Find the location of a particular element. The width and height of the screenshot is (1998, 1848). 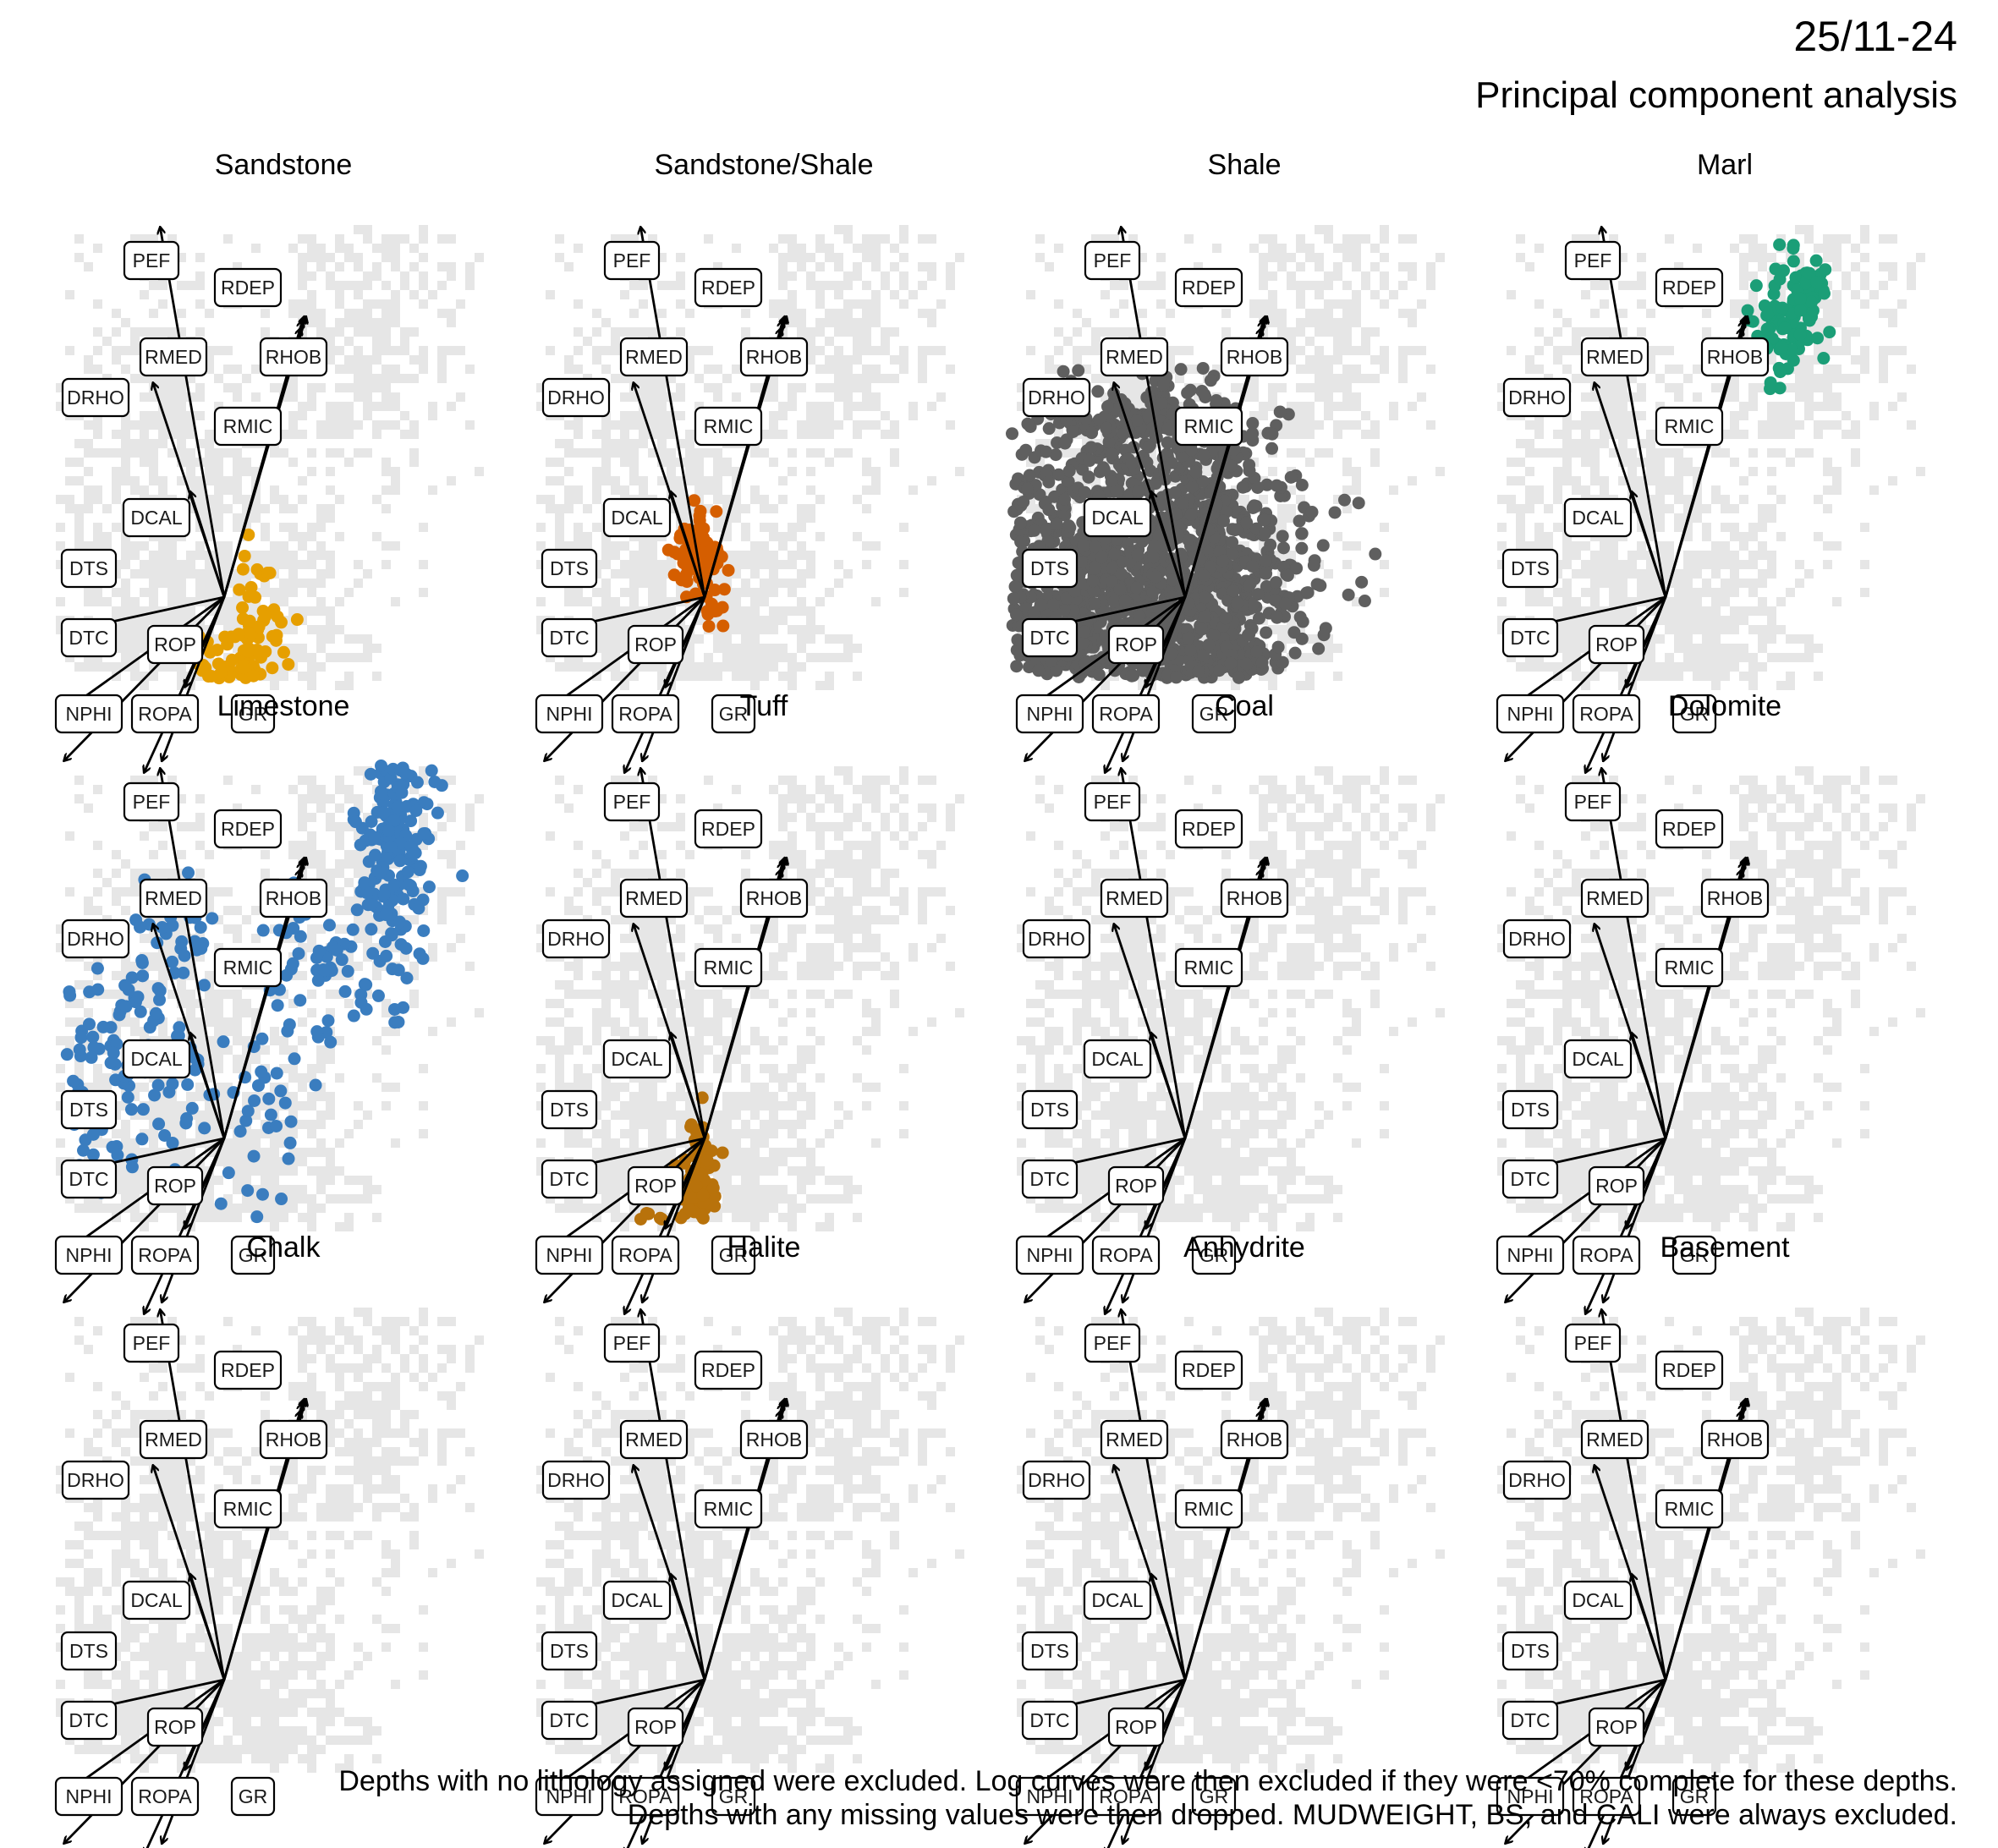

label-text: RDEP is located at coordinates (728, 288).